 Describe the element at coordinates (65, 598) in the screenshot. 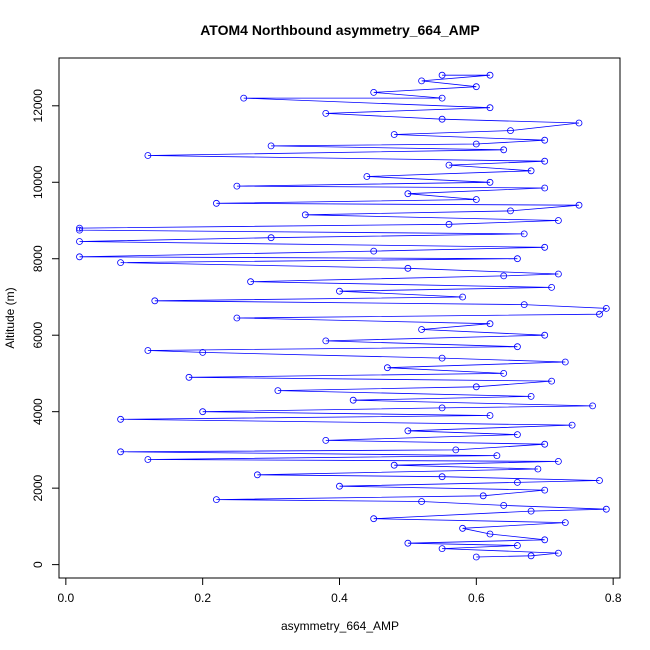

I see `x-tick-label: 0.0` at that location.